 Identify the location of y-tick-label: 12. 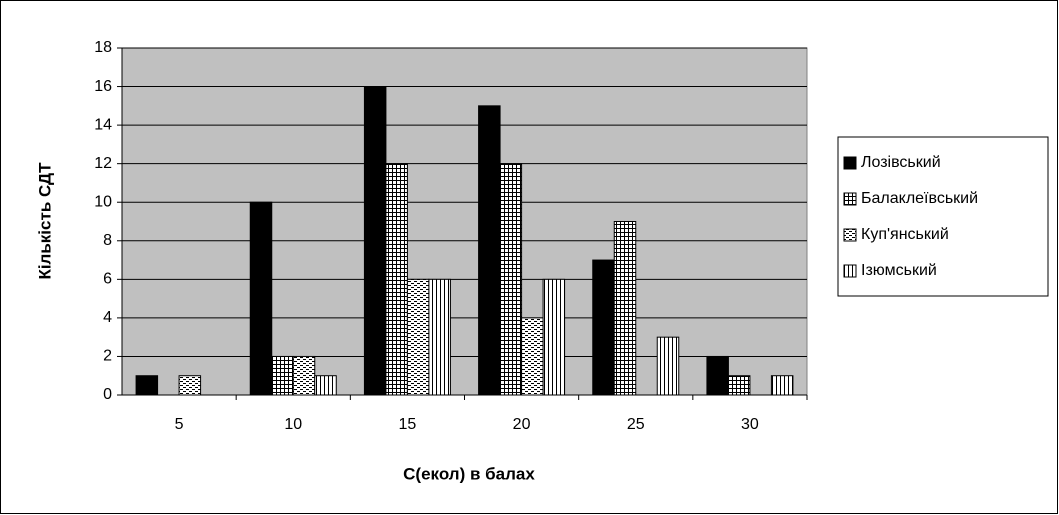
(103, 163).